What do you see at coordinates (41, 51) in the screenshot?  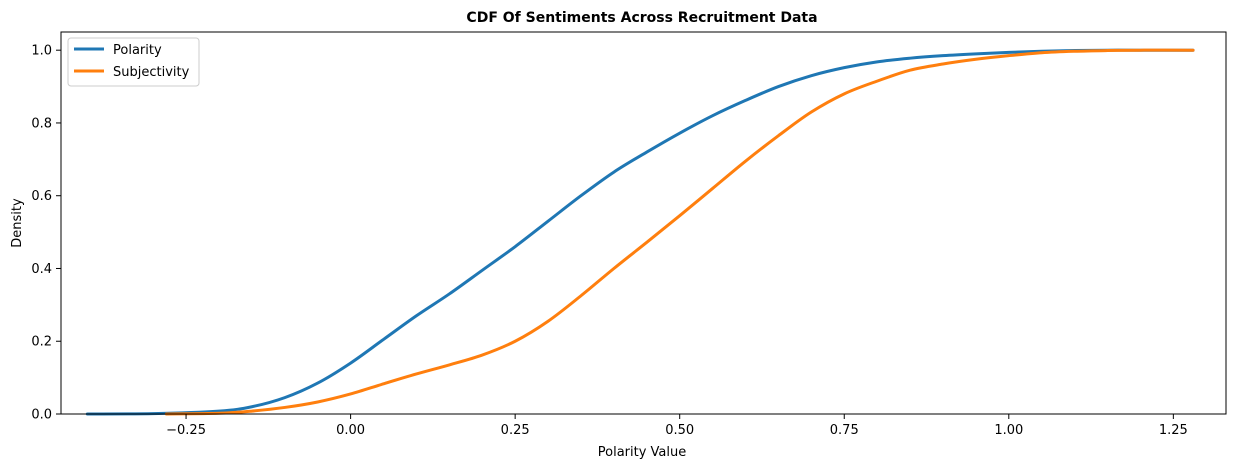 I see `y-tick-label: 1.0` at bounding box center [41, 51].